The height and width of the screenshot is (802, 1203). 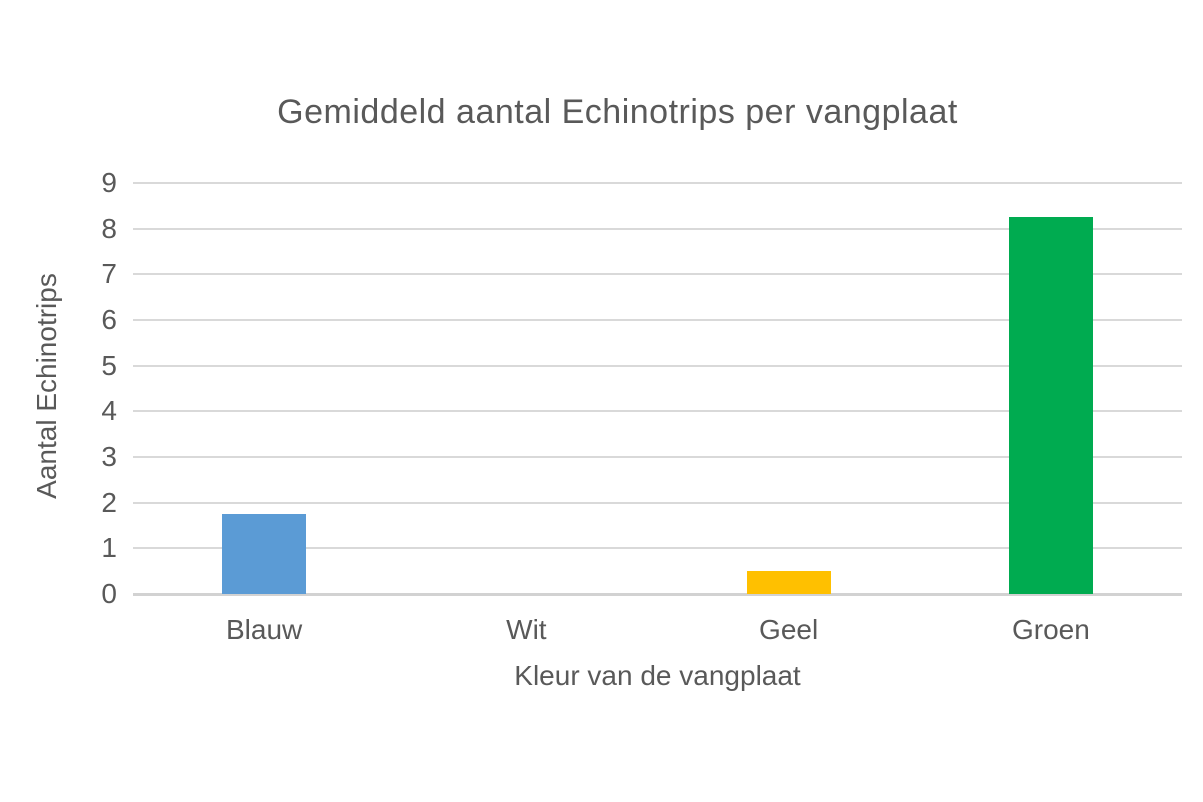 I want to click on x-axis-line, so click(x=657, y=594).